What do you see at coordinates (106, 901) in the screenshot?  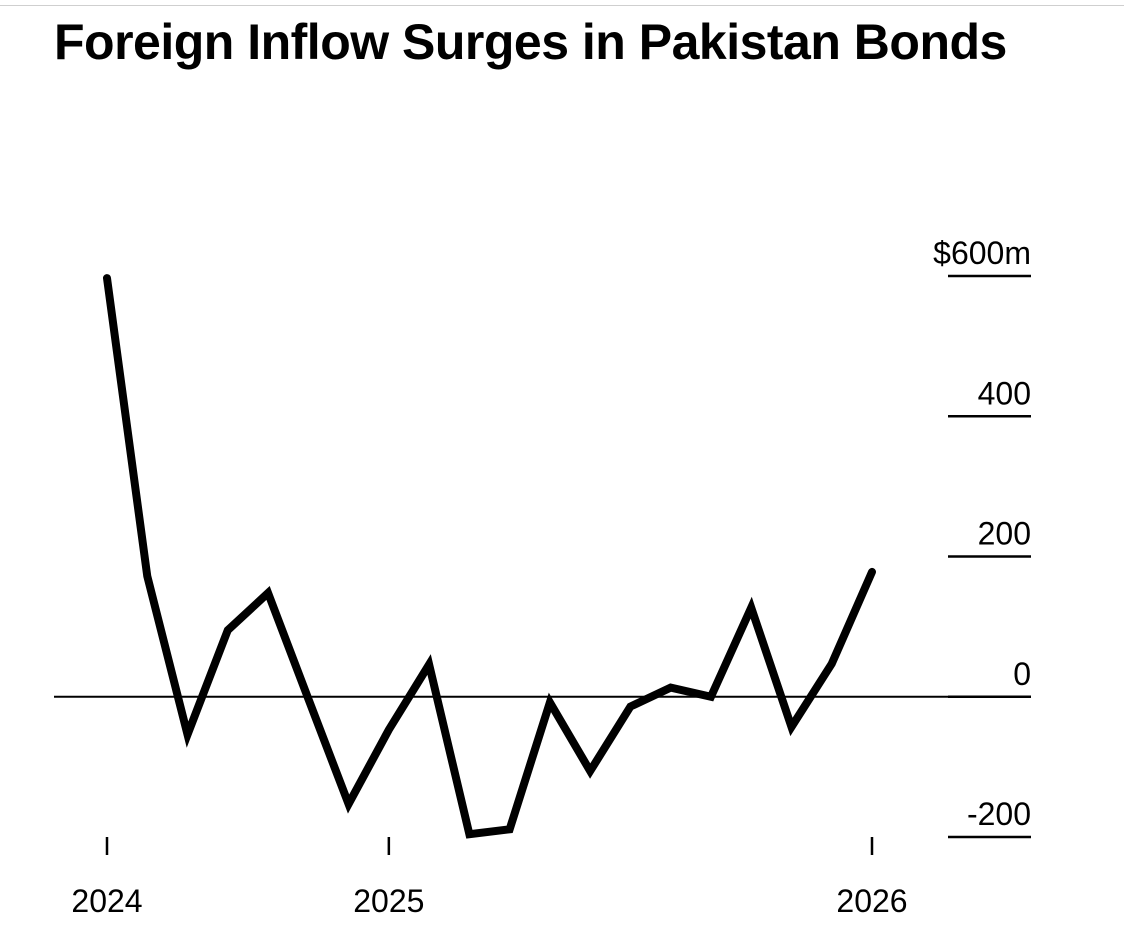 I see `x-tick-label: 2024` at bounding box center [106, 901].